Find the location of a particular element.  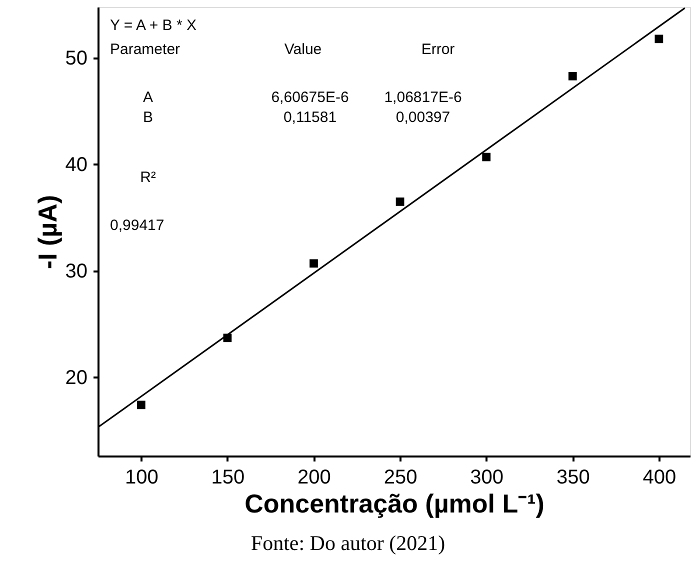

x-tick-label: 400 is located at coordinates (659, 477).